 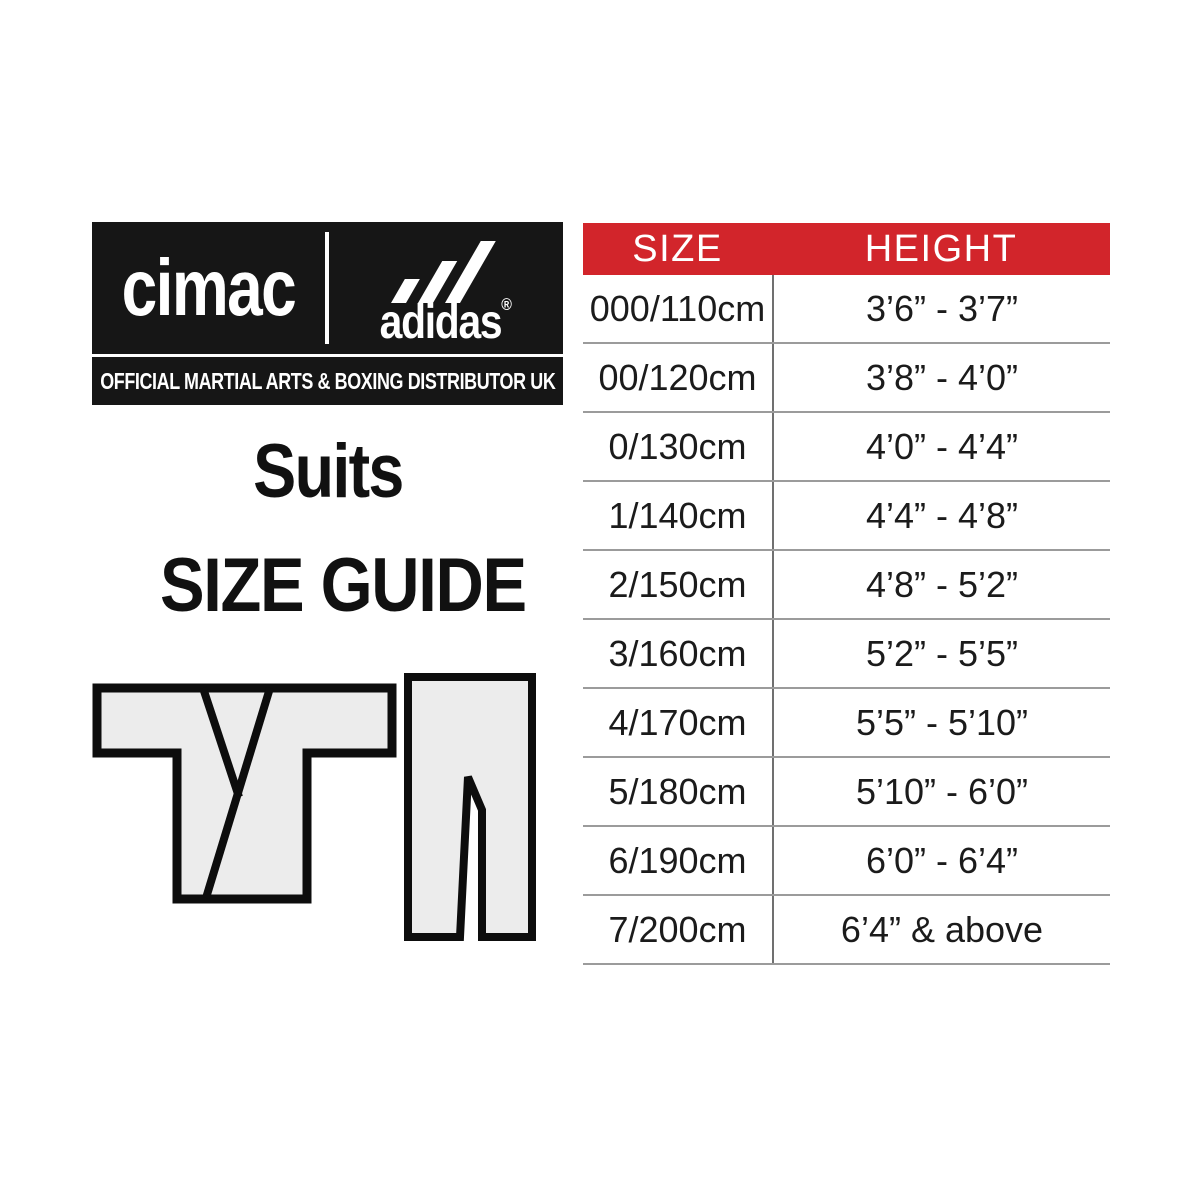 I want to click on column-header-height: HEIGHT, so click(x=941, y=248).